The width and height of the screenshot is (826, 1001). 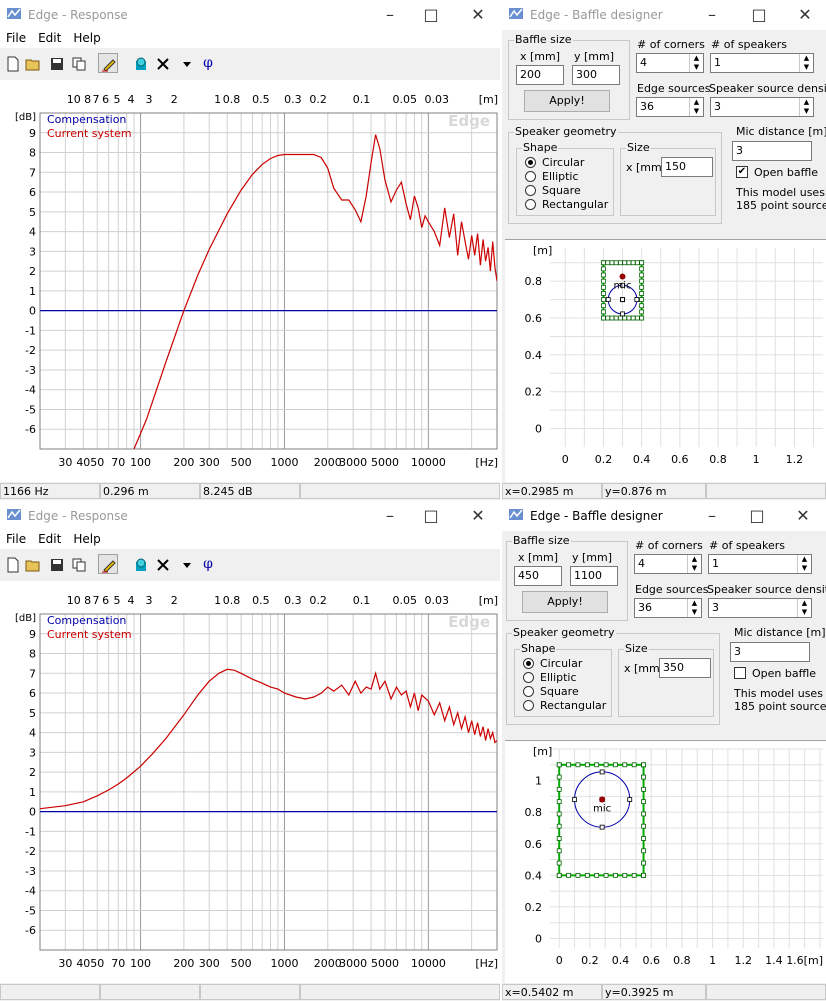 What do you see at coordinates (742, 172) in the screenshot?
I see `open-baffle-checkbox: ✔` at bounding box center [742, 172].